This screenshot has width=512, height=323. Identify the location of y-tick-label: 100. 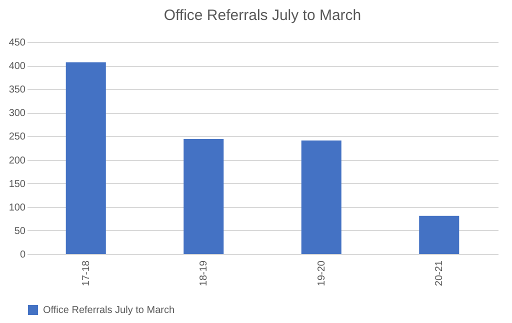
(17, 208).